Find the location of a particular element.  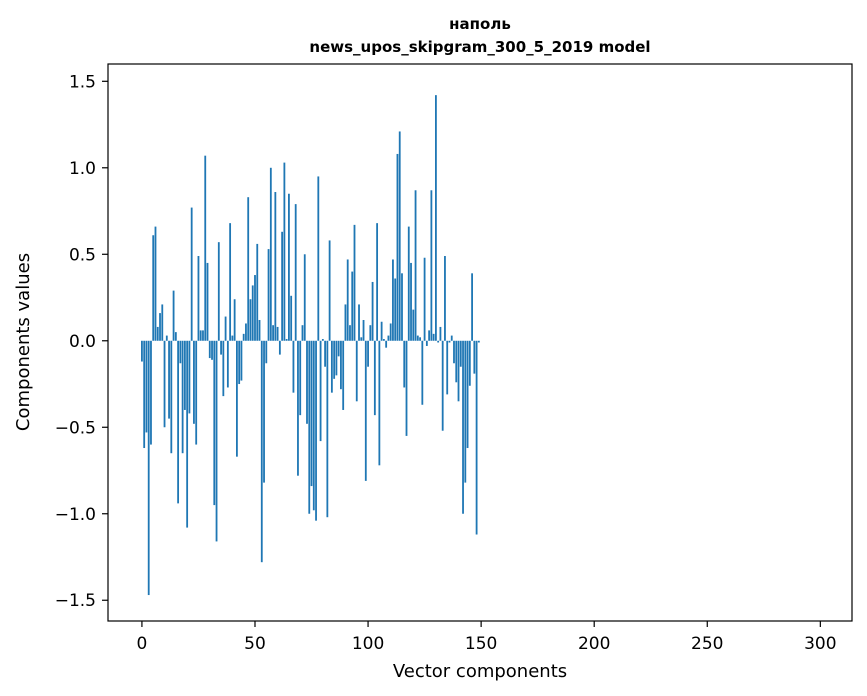

x-tick-label: 150 is located at coordinates (481, 644).